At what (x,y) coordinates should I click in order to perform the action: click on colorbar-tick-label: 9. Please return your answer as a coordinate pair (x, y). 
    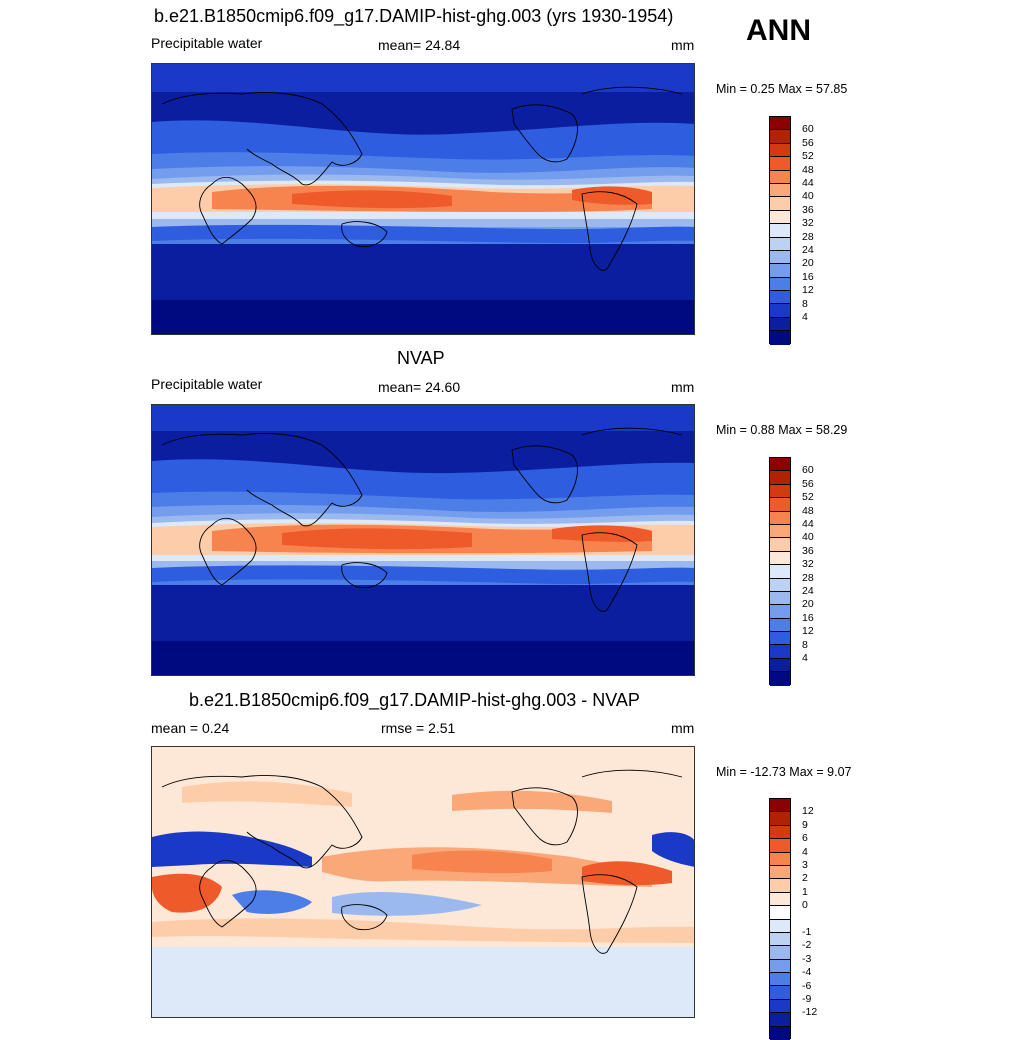
    Looking at the image, I should click on (805, 824).